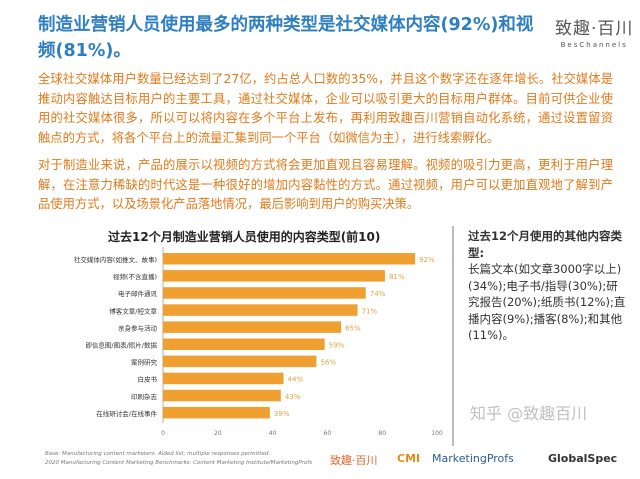 The image size is (640, 479). Describe the element at coordinates (144, 362) in the screenshot. I see `category-label: 案例研究` at that location.